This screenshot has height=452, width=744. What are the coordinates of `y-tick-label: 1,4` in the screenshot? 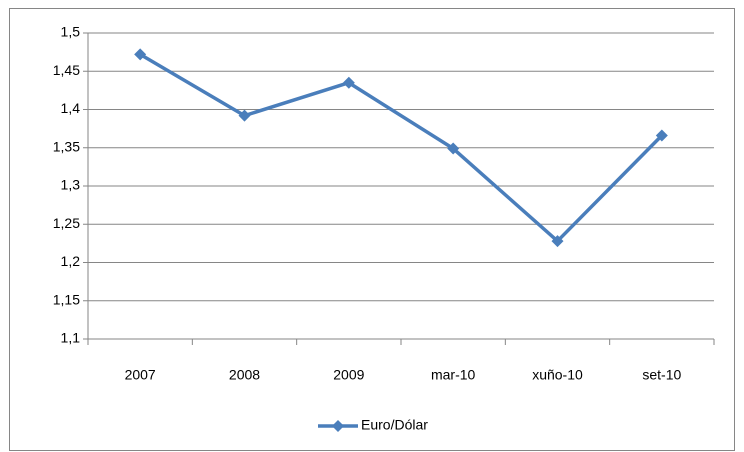 It's located at (71, 108).